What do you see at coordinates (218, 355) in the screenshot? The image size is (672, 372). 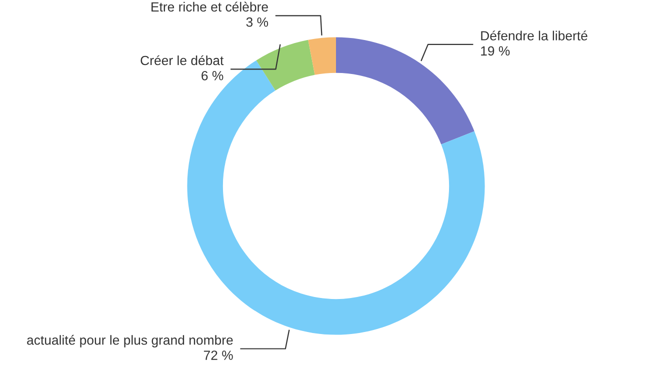 I see `data-label: 72 %` at bounding box center [218, 355].